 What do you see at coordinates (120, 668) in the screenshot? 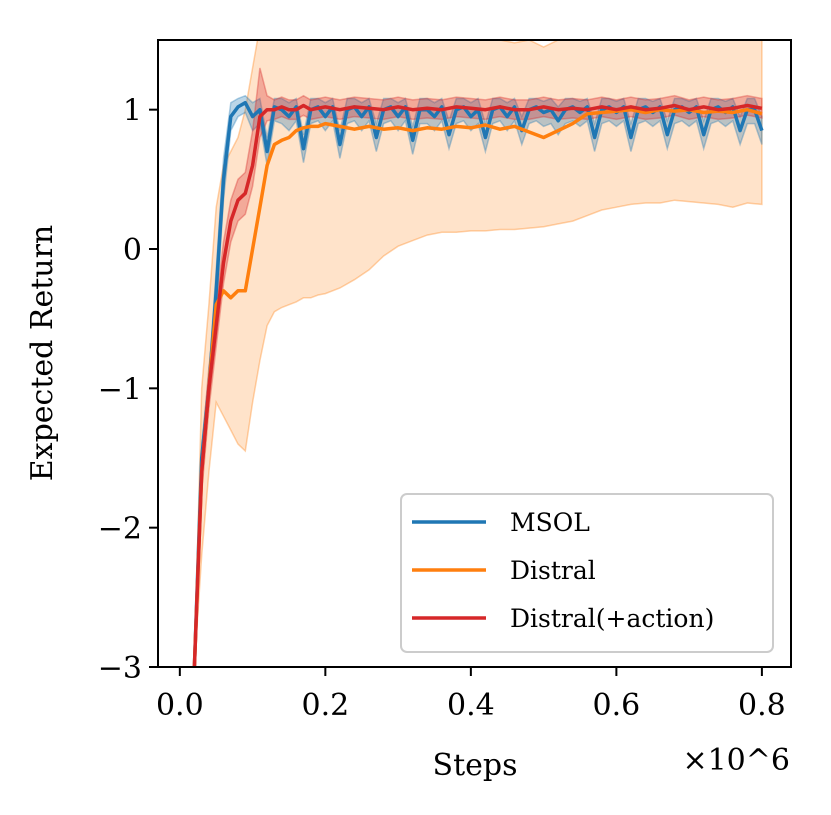
I see `y-tick-label: −3` at bounding box center [120, 668].